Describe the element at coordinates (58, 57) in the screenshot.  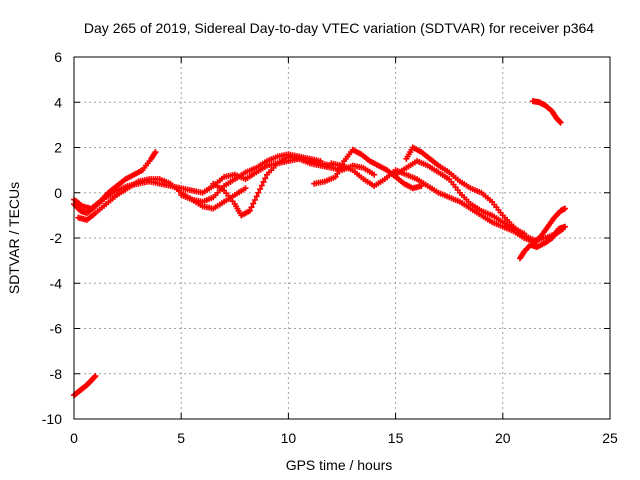
I see `y-tick-label: 6` at that location.